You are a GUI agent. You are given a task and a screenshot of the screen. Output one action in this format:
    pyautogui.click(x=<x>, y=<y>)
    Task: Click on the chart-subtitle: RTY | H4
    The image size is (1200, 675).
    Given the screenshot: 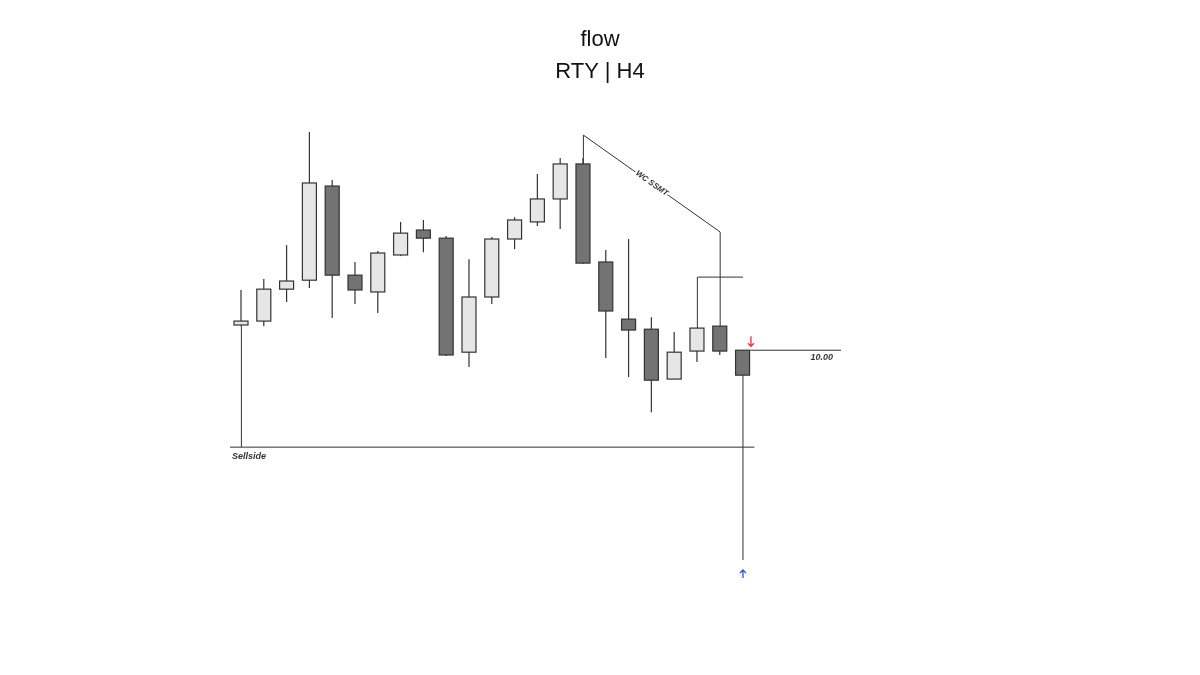 What is the action you would take?
    pyautogui.click(x=600, y=71)
    